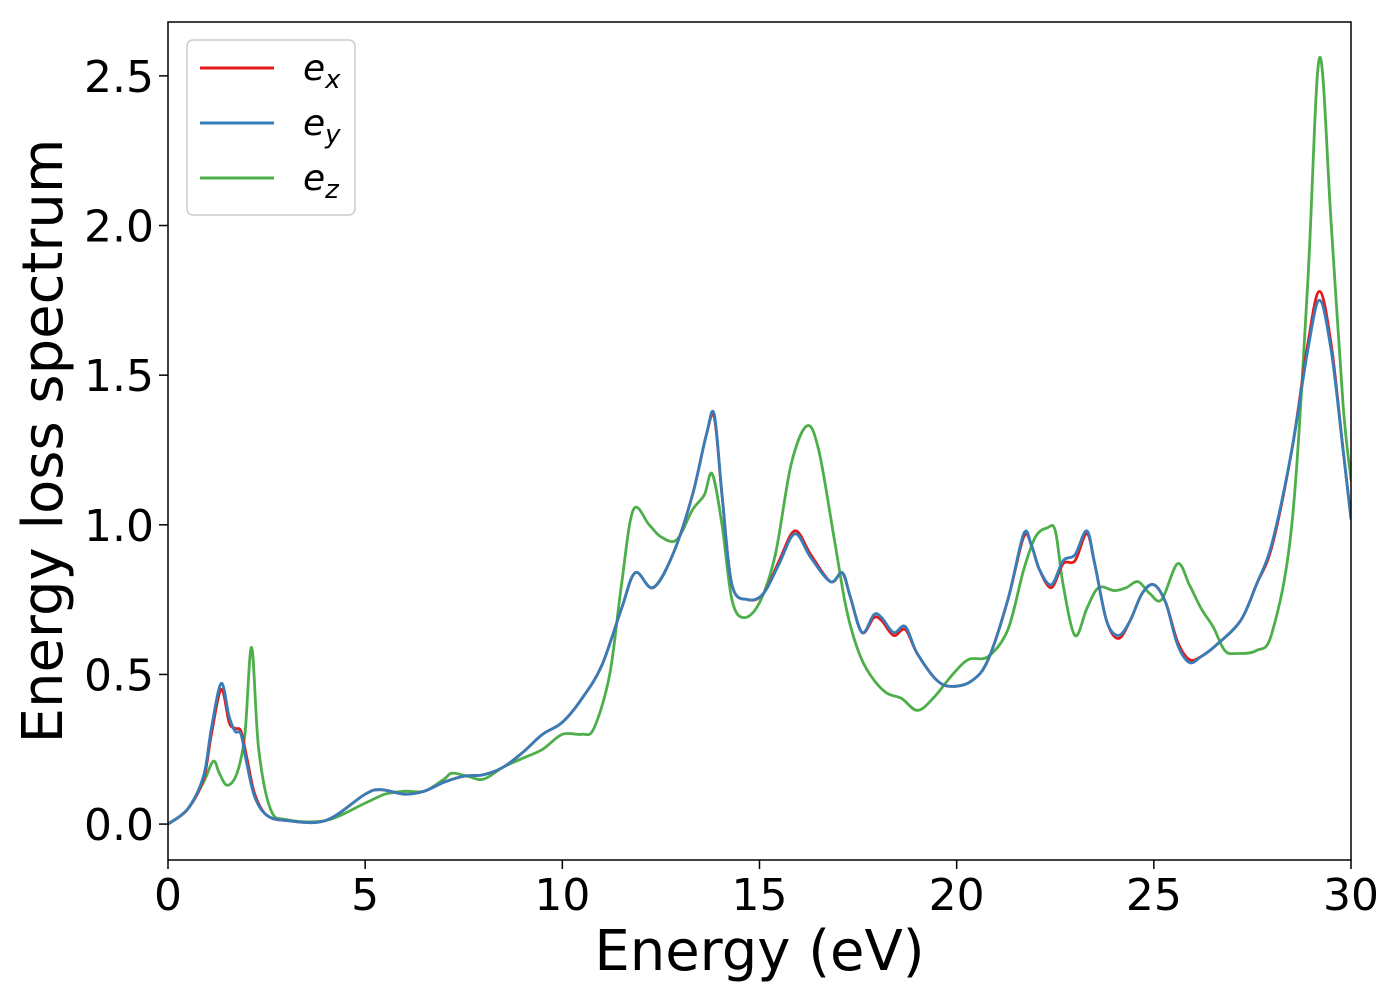 Image resolution: width=1400 pixels, height=1000 pixels. What do you see at coordinates (119, 825) in the screenshot?
I see `y-tick-label: 0.0` at bounding box center [119, 825].